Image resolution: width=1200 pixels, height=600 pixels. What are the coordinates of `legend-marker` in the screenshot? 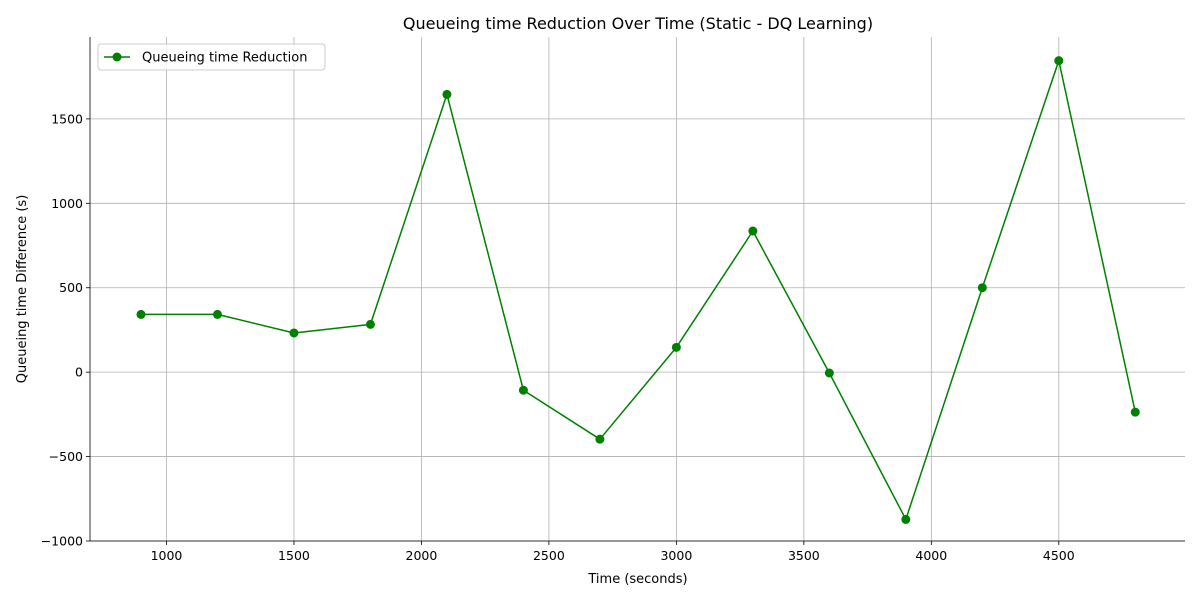 It's located at (117, 57).